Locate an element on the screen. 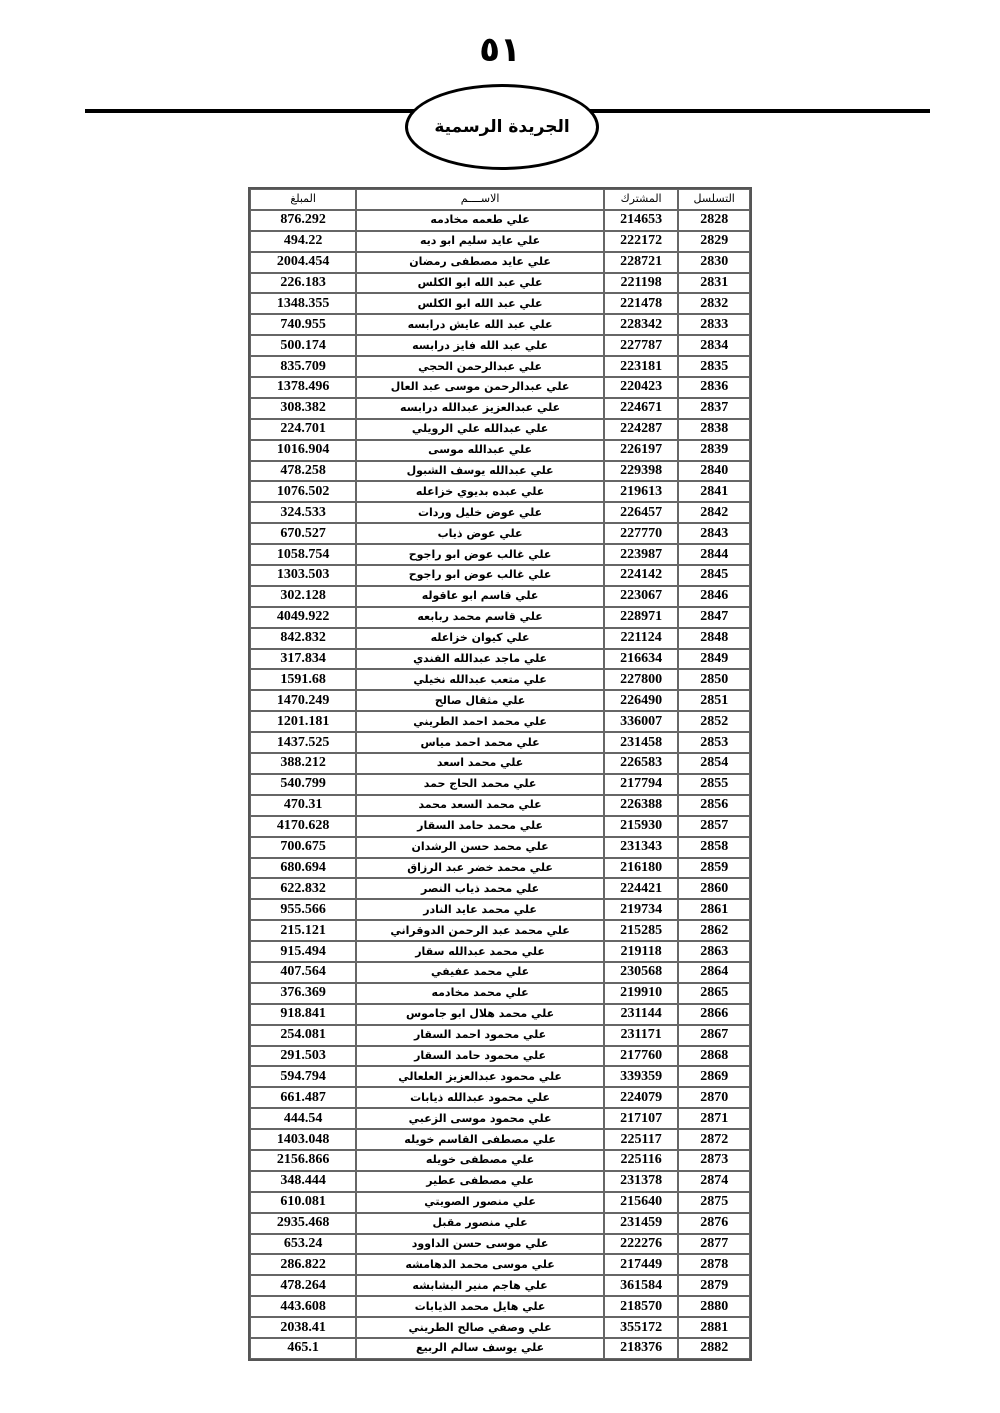  subscriber-cell: 221478 is located at coordinates (641, 304).